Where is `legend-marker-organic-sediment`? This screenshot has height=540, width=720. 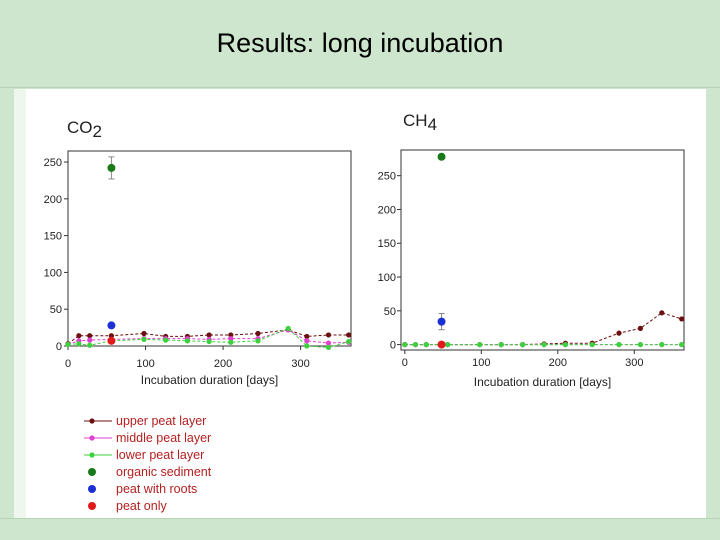
legend-marker-organic-sediment is located at coordinates (92, 472).